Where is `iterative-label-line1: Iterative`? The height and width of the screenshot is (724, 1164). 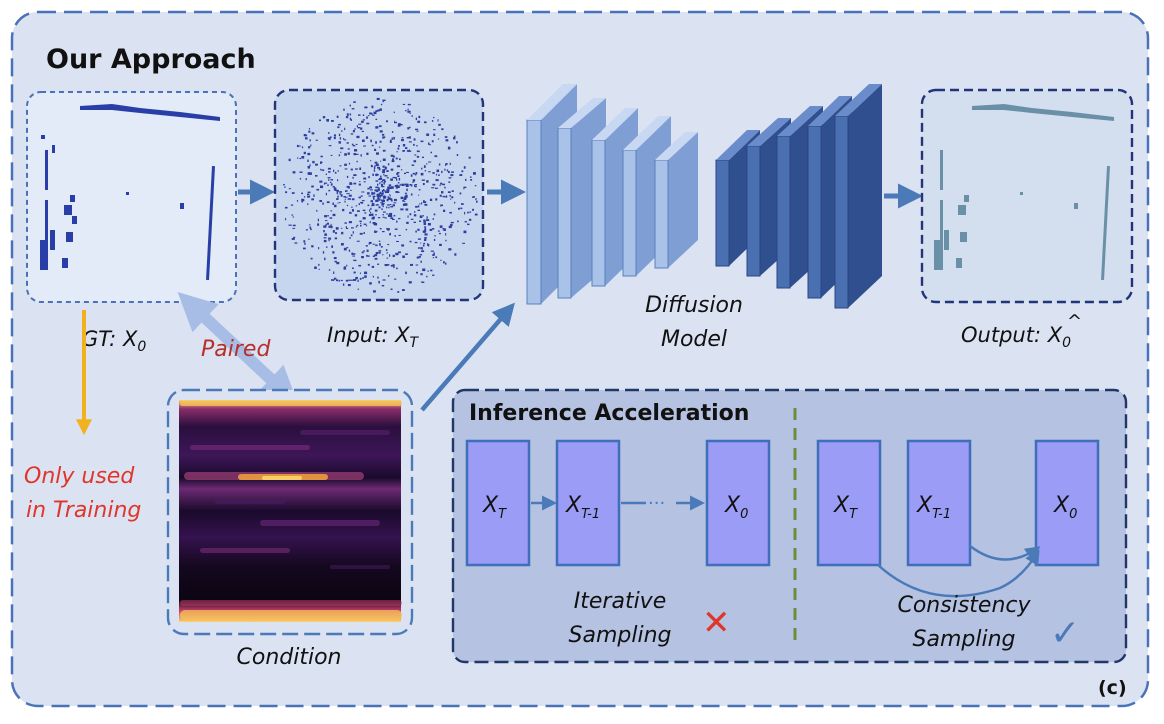
iterative-label-line1: Iterative is located at coordinates (620, 601).